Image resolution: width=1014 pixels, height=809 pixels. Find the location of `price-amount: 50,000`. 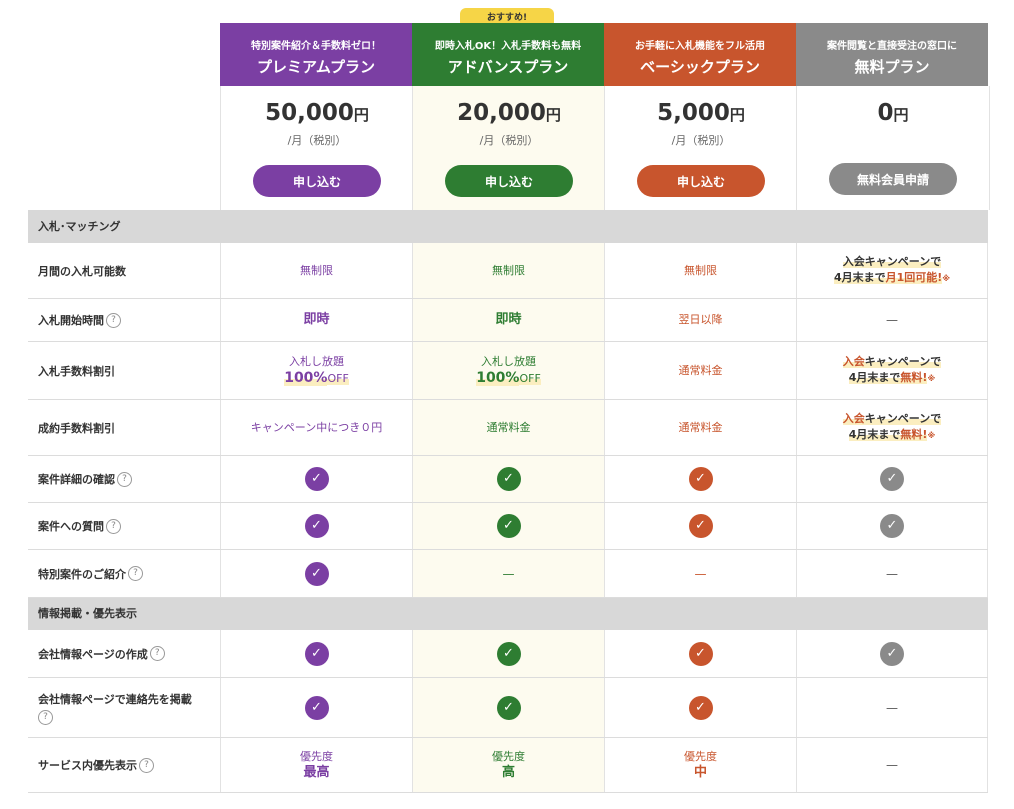

price-amount: 50,000 is located at coordinates (309, 113).